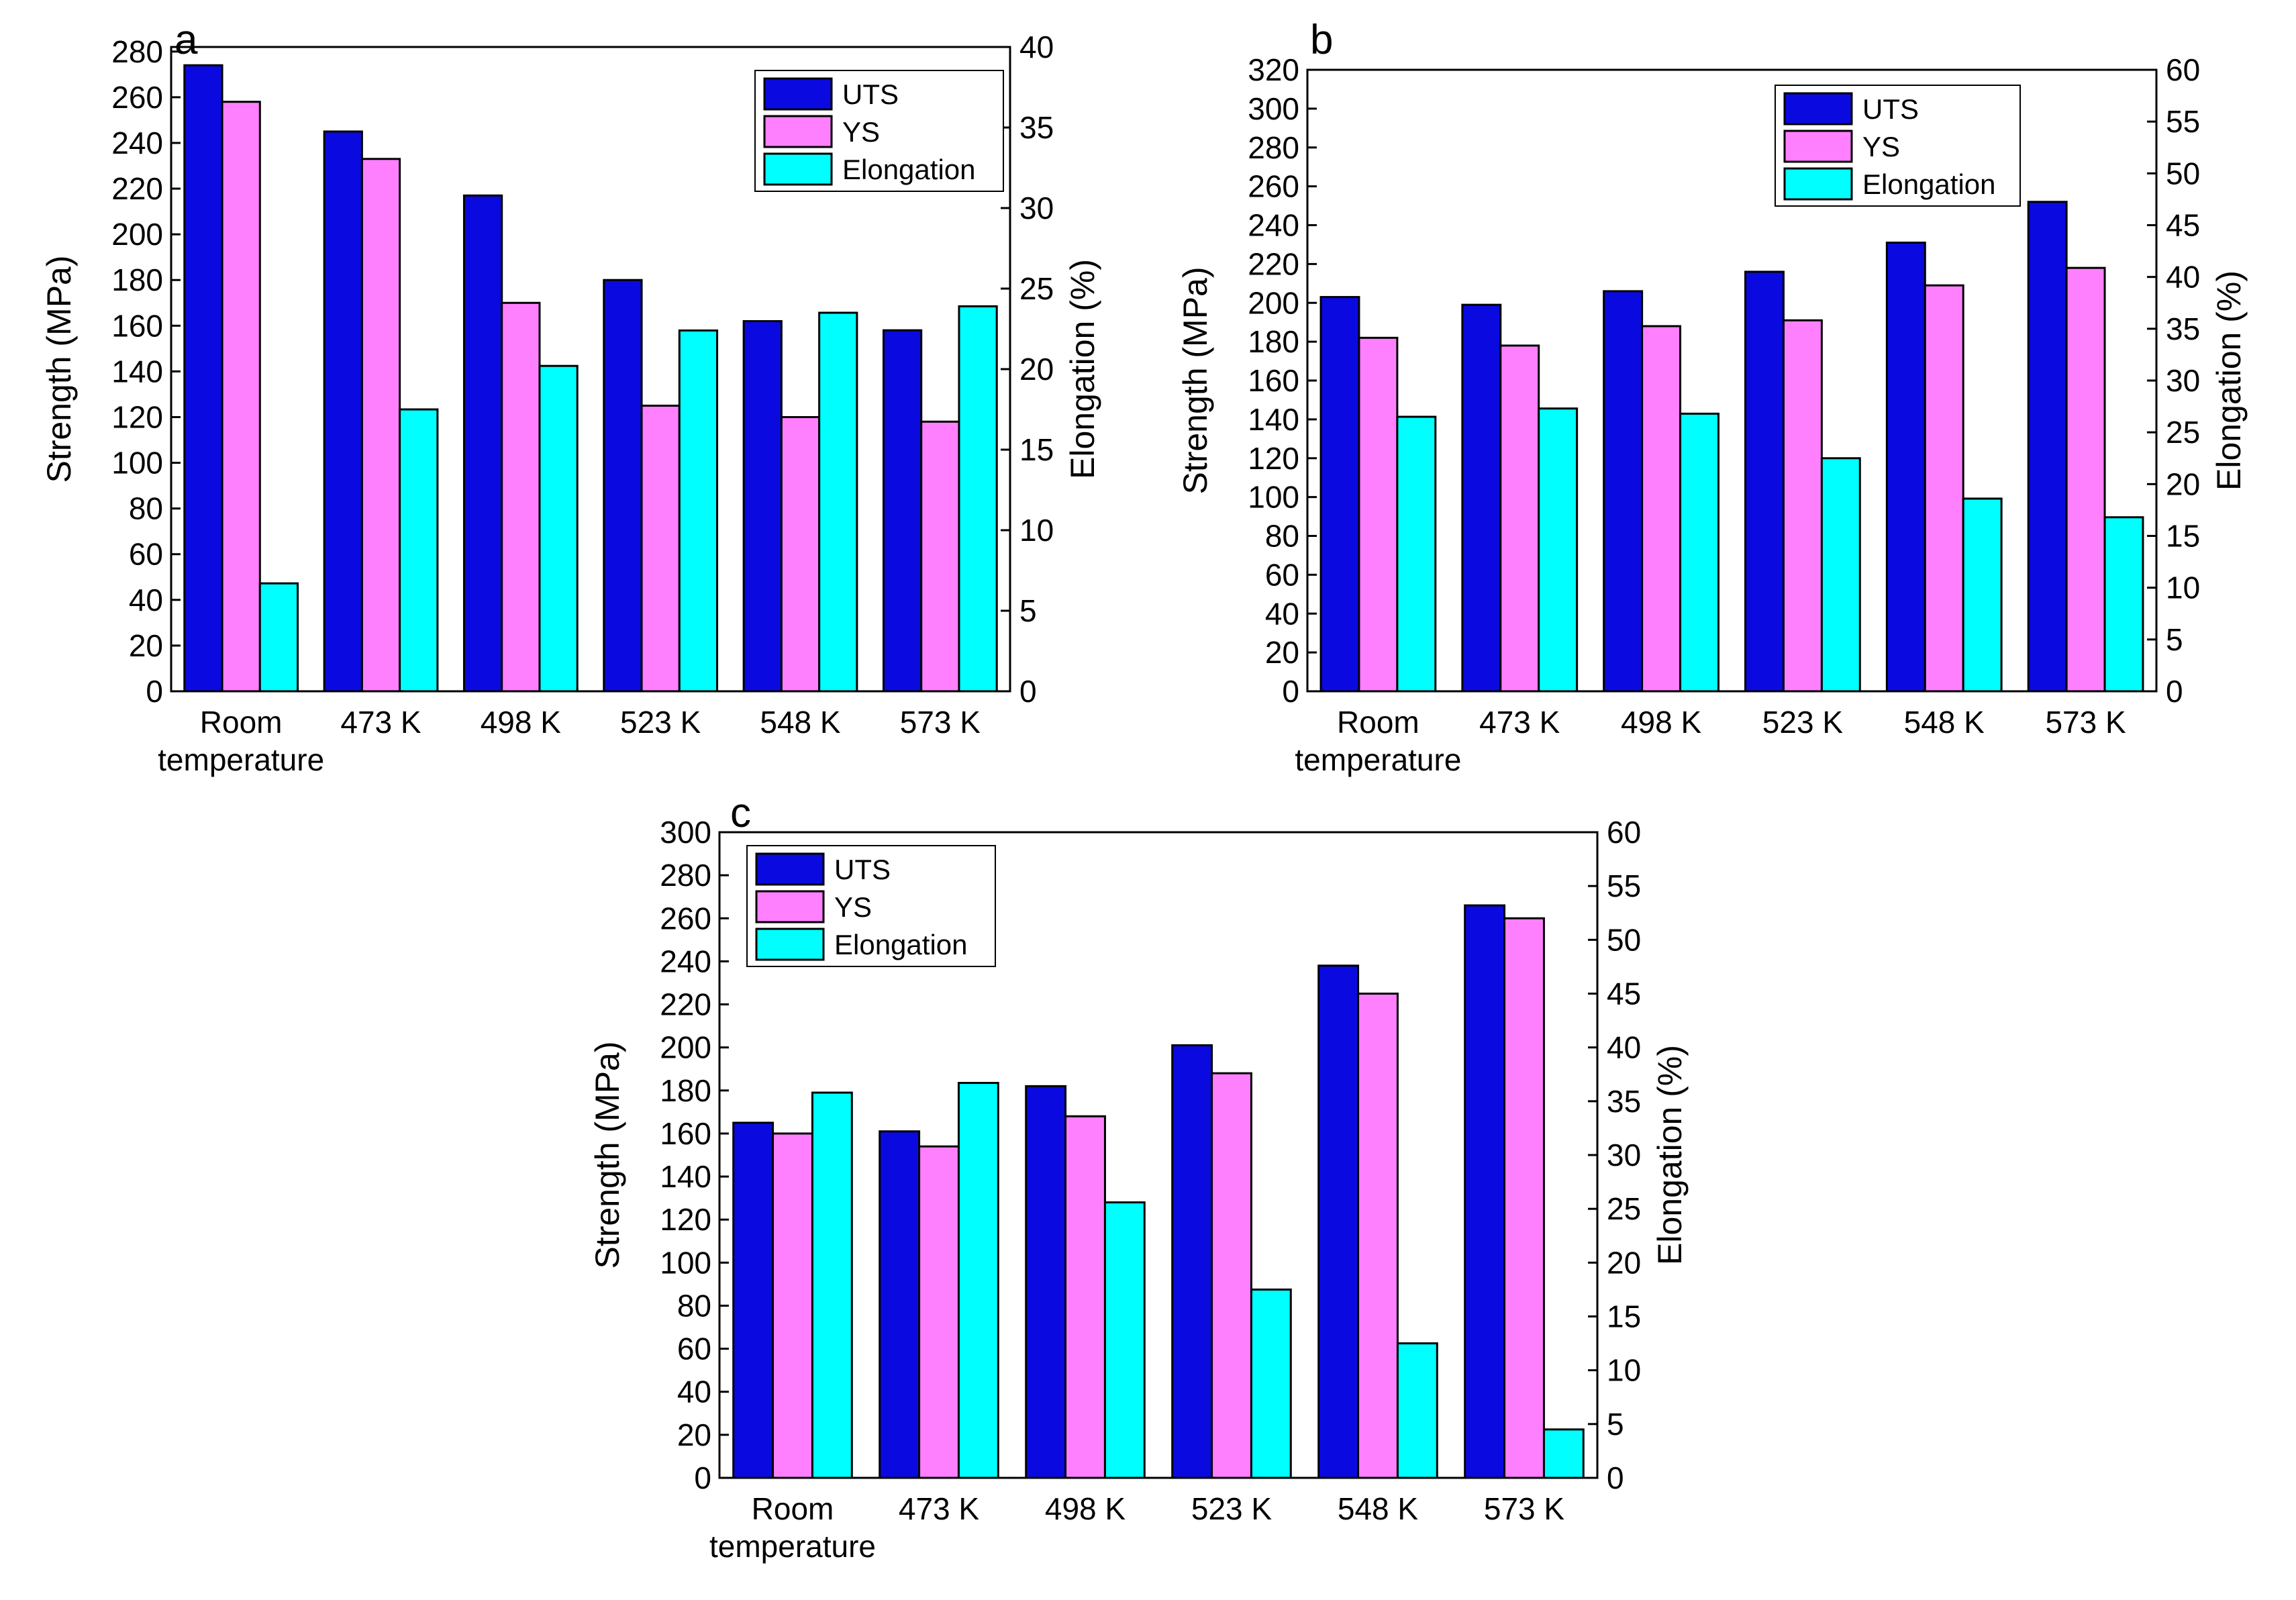  I want to click on category-label-c-5: 573 K, so click(1525, 1508).